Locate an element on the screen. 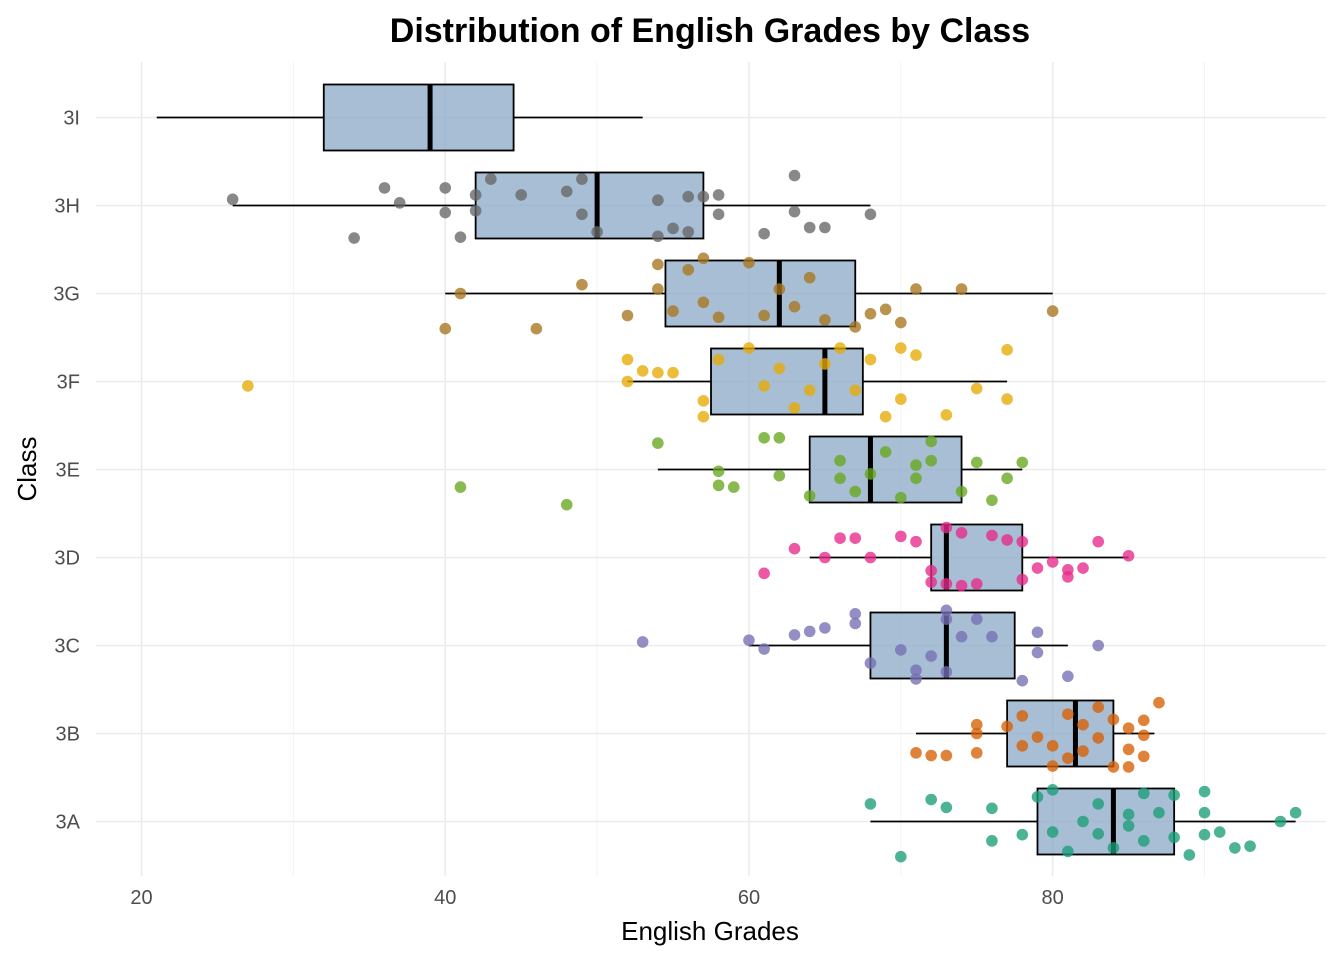 Image resolution: width=1344 pixels, height=960 pixels. y-tick-label: 3B is located at coordinates (68, 735).